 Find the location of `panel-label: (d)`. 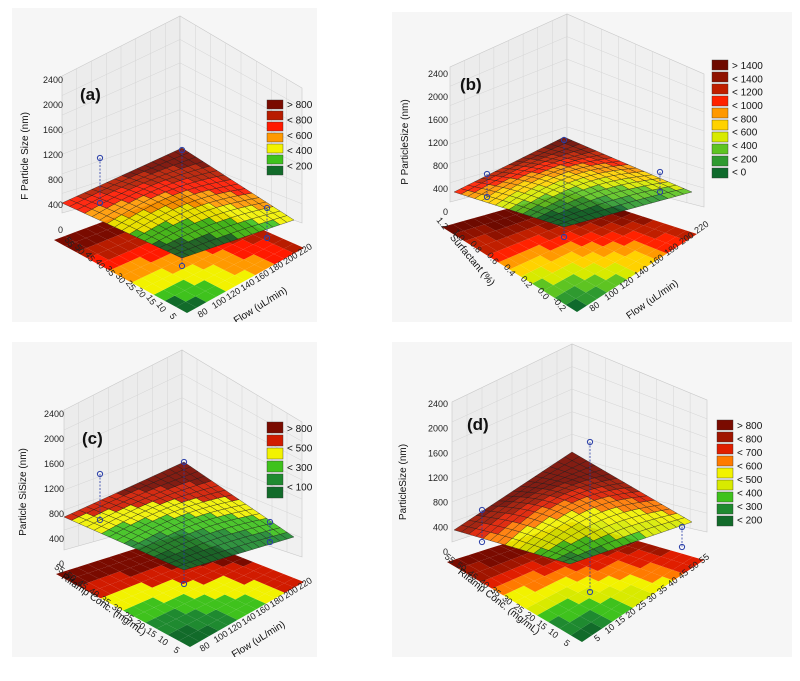

panel-label: (d) is located at coordinates (478, 424).